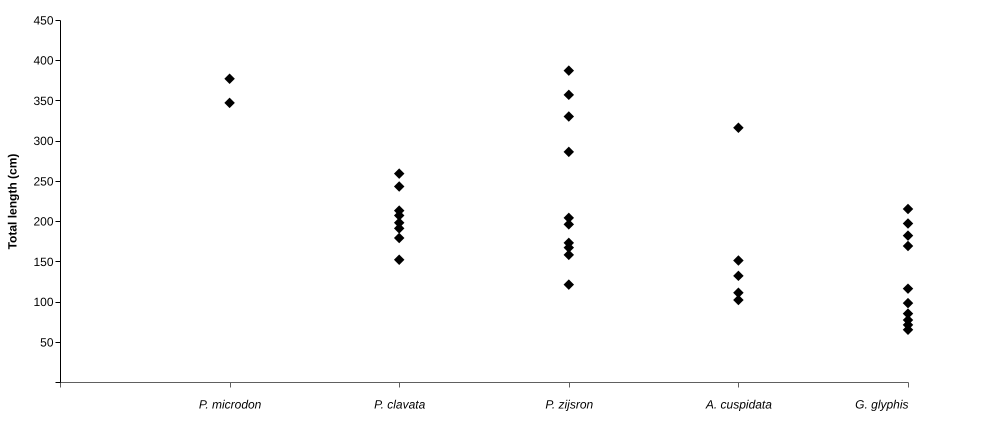 Image resolution: width=982 pixels, height=424 pixels. Describe the element at coordinates (569, 405) in the screenshot. I see `x-tick-label: P. zijsron` at that location.